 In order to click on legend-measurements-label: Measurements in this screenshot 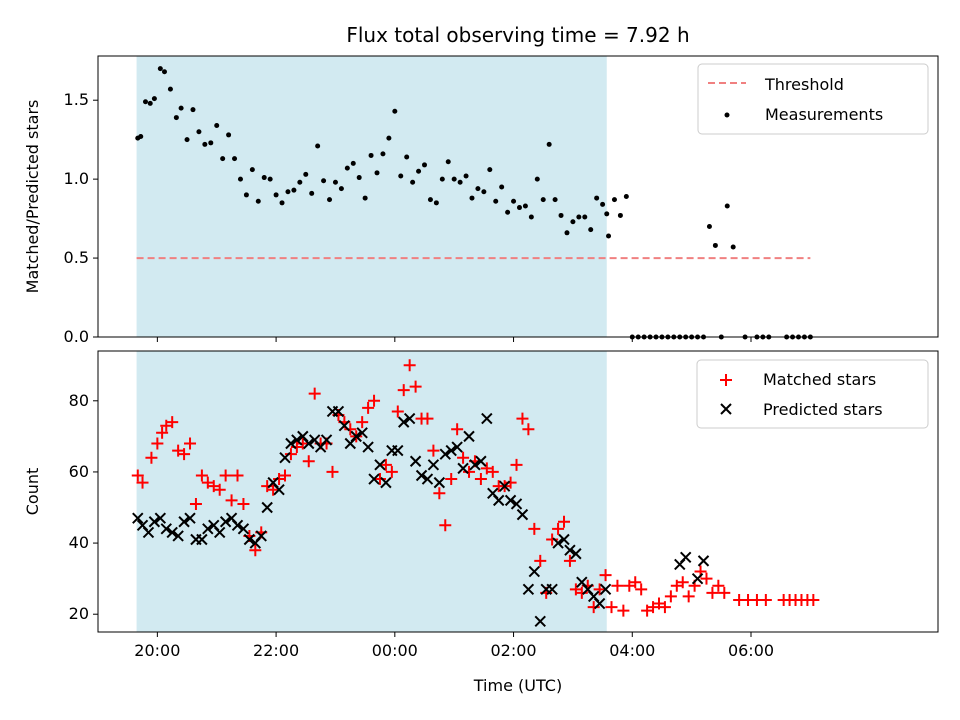, I will do `click(824, 114)`.